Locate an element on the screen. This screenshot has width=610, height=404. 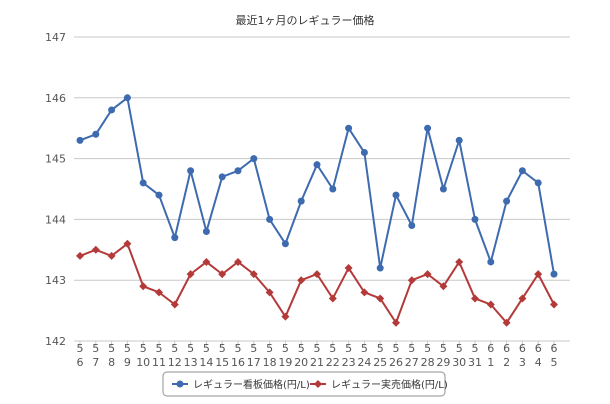
legend: レギュラー看板価格(円/L) レギュラー実売価格(円/L) is located at coordinates (305, 384).